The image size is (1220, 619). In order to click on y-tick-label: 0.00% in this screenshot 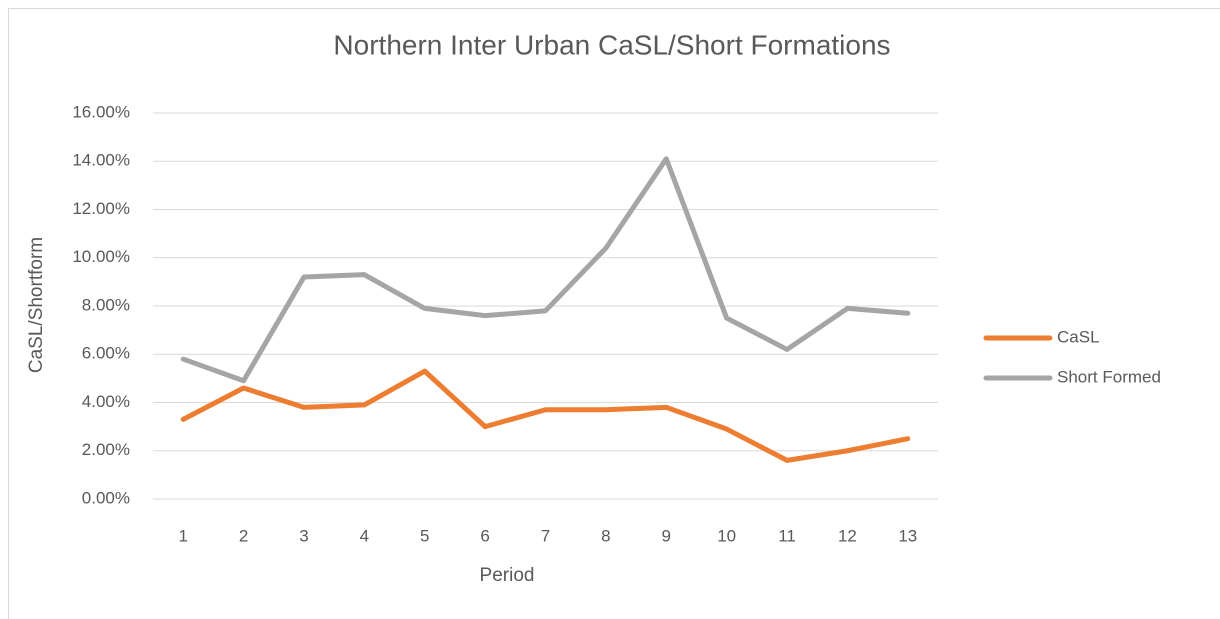, I will do `click(106, 497)`.